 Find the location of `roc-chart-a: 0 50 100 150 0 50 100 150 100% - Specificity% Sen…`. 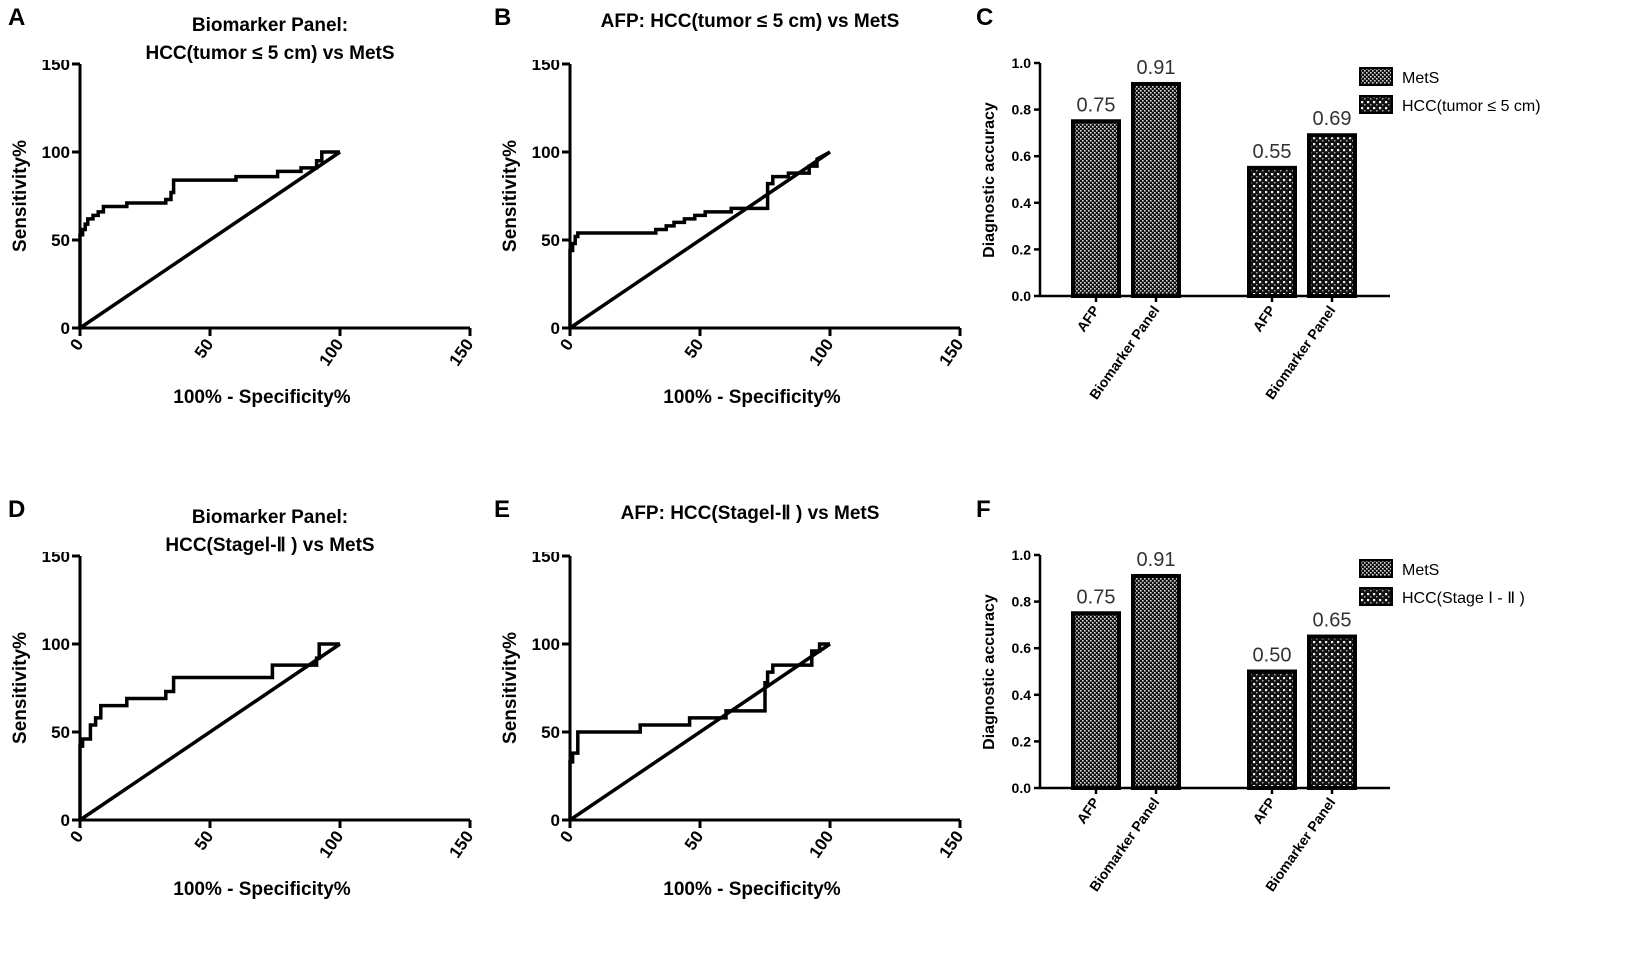

roc-chart-a: 0 50 100 150 0 50 100 150 100% - Specificity% Sen… is located at coordinates (243, 234).